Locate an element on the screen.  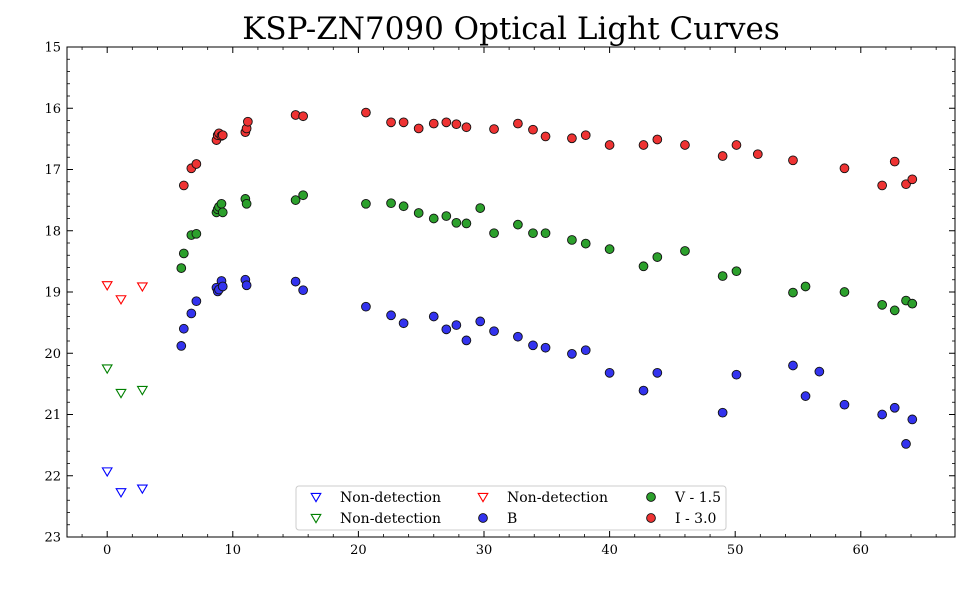
y-tick-label: 20 is located at coordinates (52, 354).